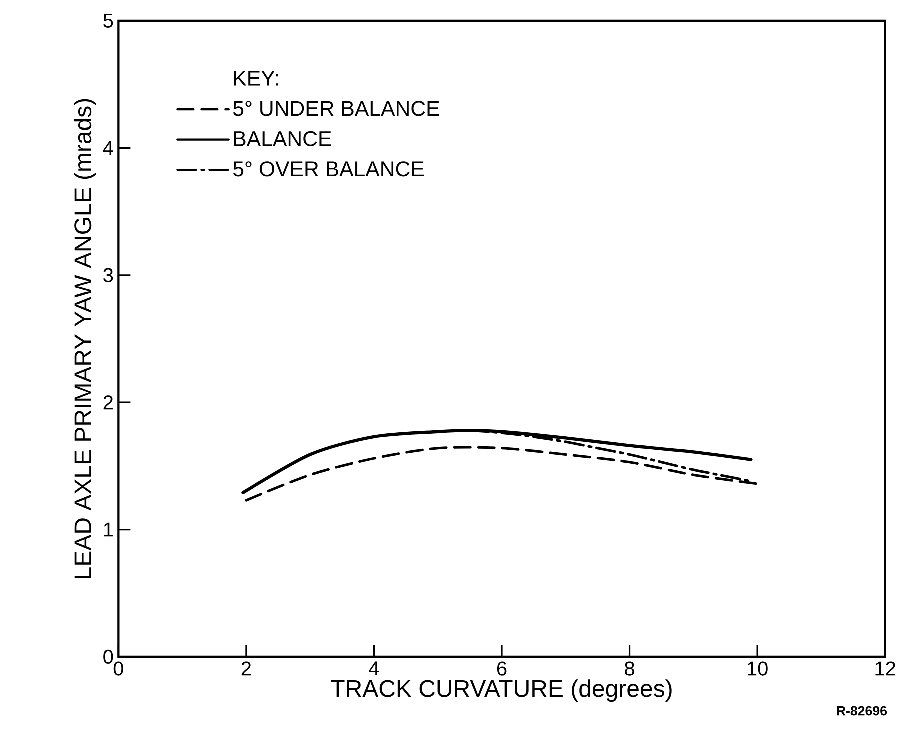 The width and height of the screenshot is (908, 747). Describe the element at coordinates (502, 669) in the screenshot. I see `x-tick-label: 6` at that location.